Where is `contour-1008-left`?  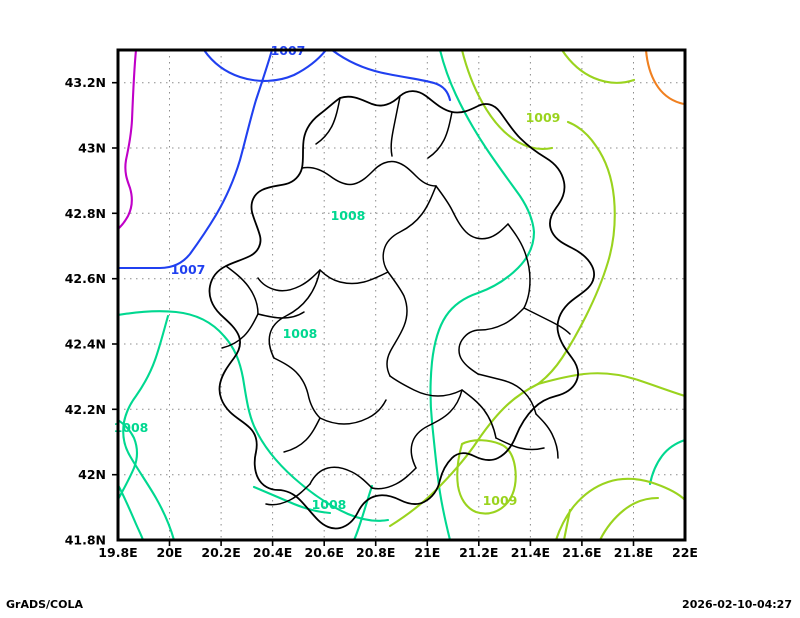
contour-1008-left is located at coordinates (149, 427).